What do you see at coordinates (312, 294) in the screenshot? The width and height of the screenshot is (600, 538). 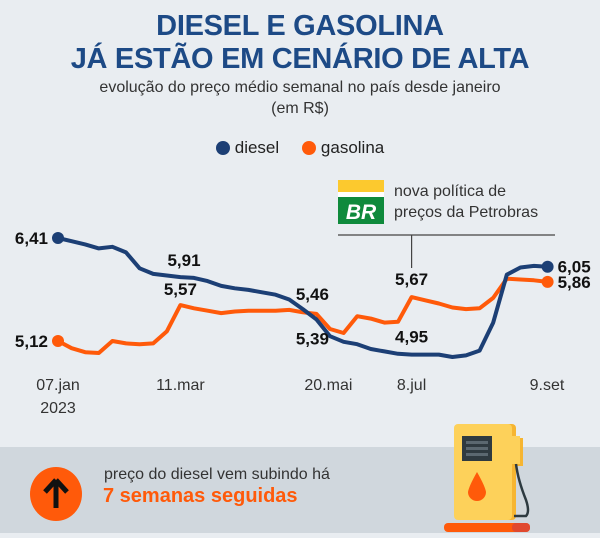 I see `data-label-gasolina: 5,46` at bounding box center [312, 294].